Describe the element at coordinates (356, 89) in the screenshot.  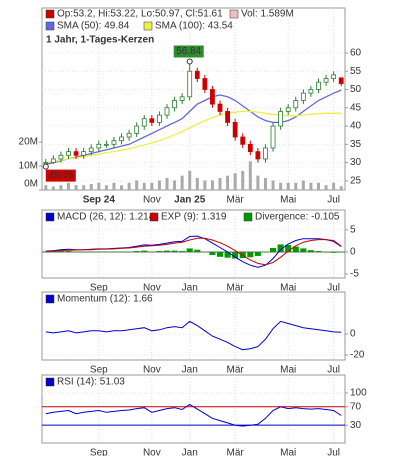
I see `y-tick-label: 50` at that location.